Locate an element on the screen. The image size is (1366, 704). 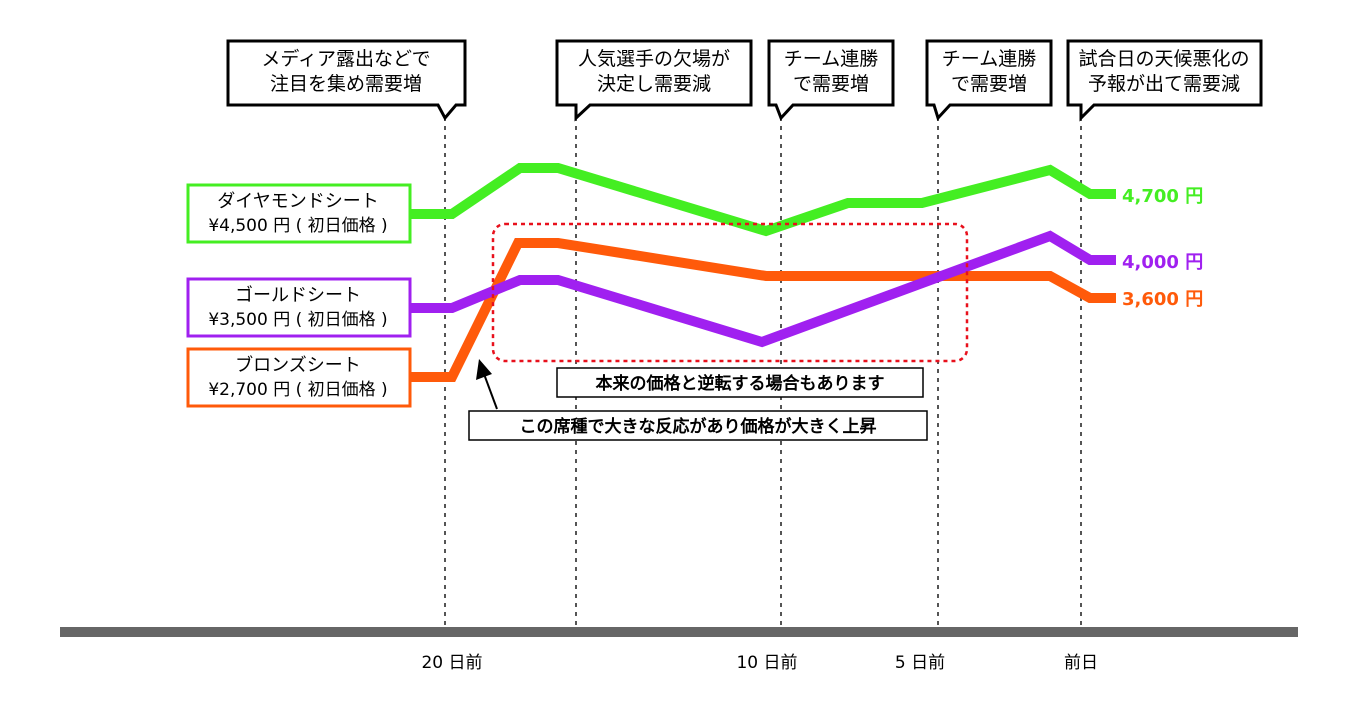
seat-bronze-price: ¥2,700 円 ( 初日価格 ) is located at coordinates (297, 390).